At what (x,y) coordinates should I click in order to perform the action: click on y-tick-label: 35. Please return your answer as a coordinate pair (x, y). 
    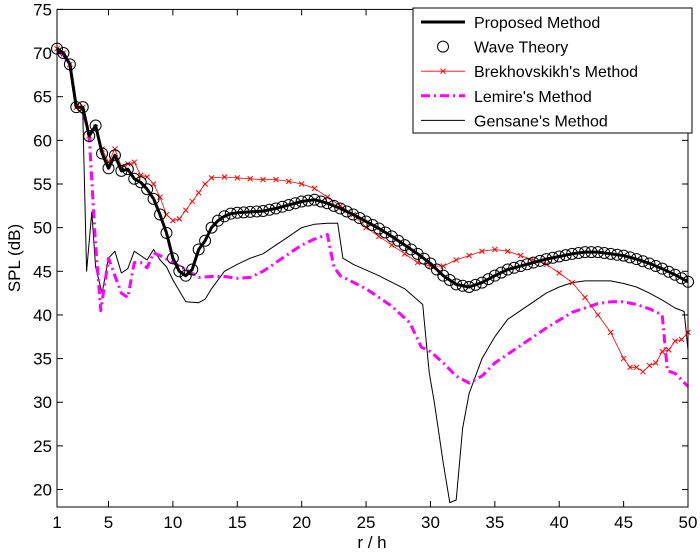
    Looking at the image, I should click on (42, 359).